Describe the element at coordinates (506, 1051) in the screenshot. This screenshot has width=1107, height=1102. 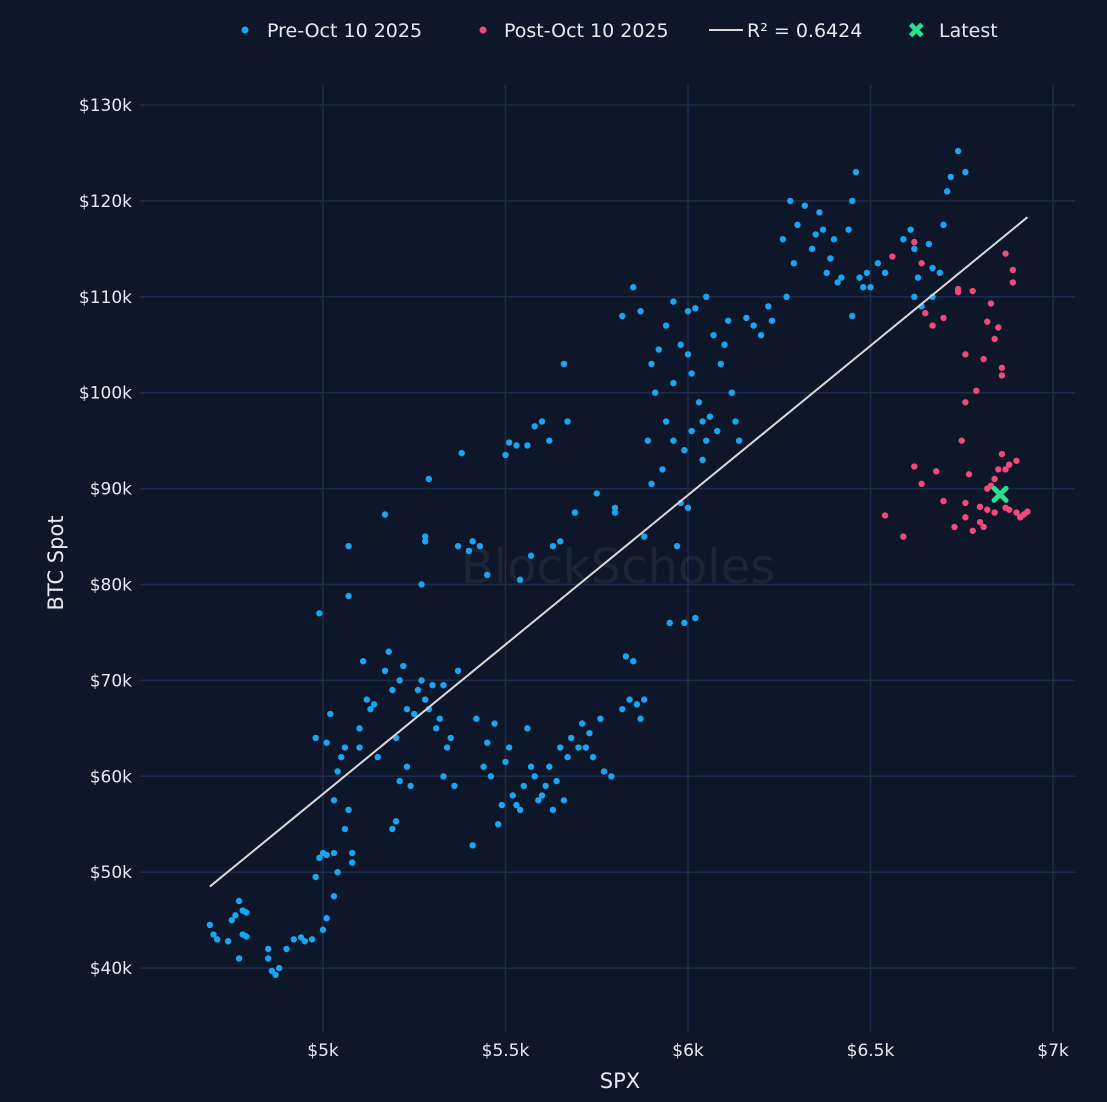
I see `x-tick-label: $5.5k` at that location.